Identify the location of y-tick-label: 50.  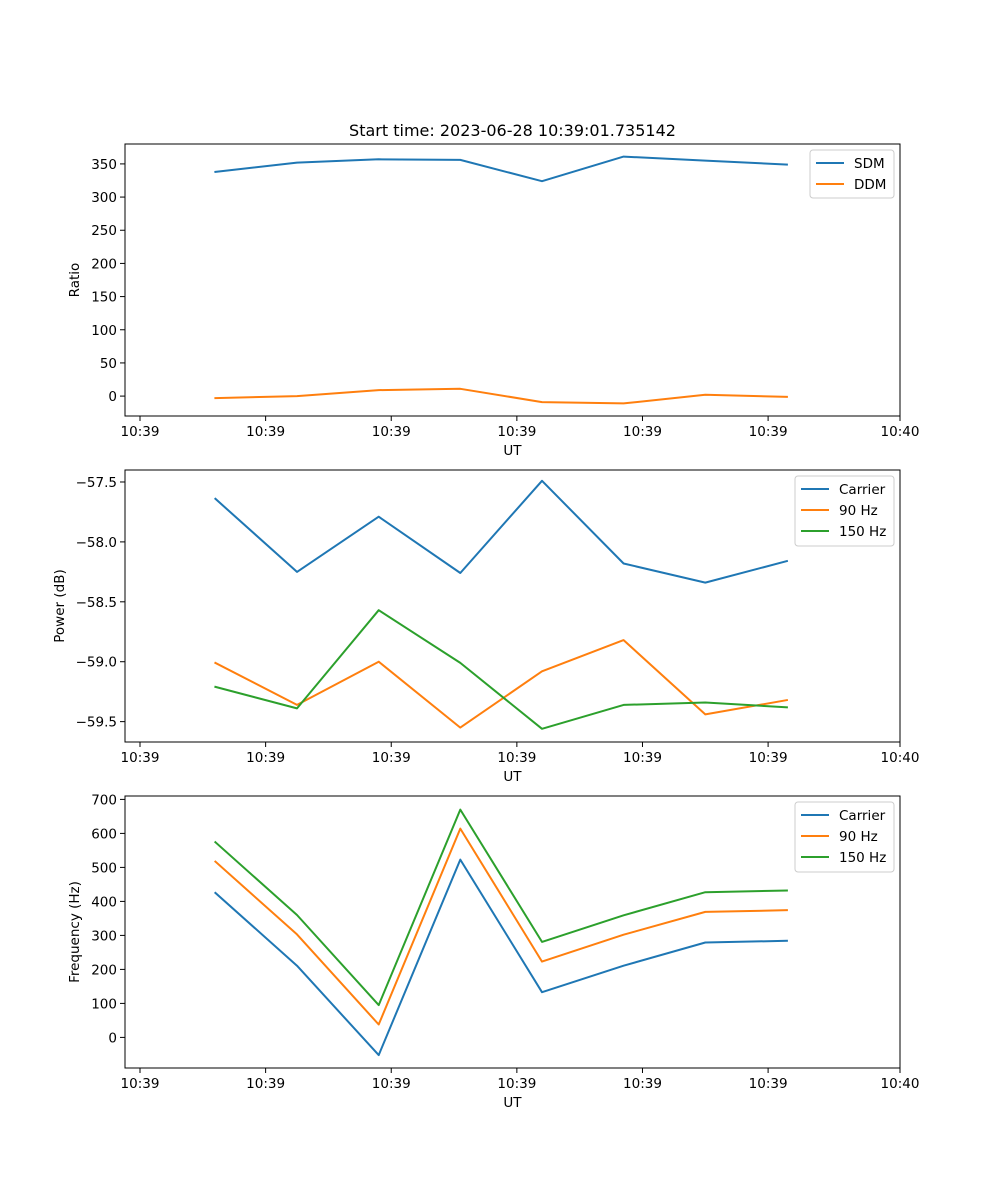
(108, 364).